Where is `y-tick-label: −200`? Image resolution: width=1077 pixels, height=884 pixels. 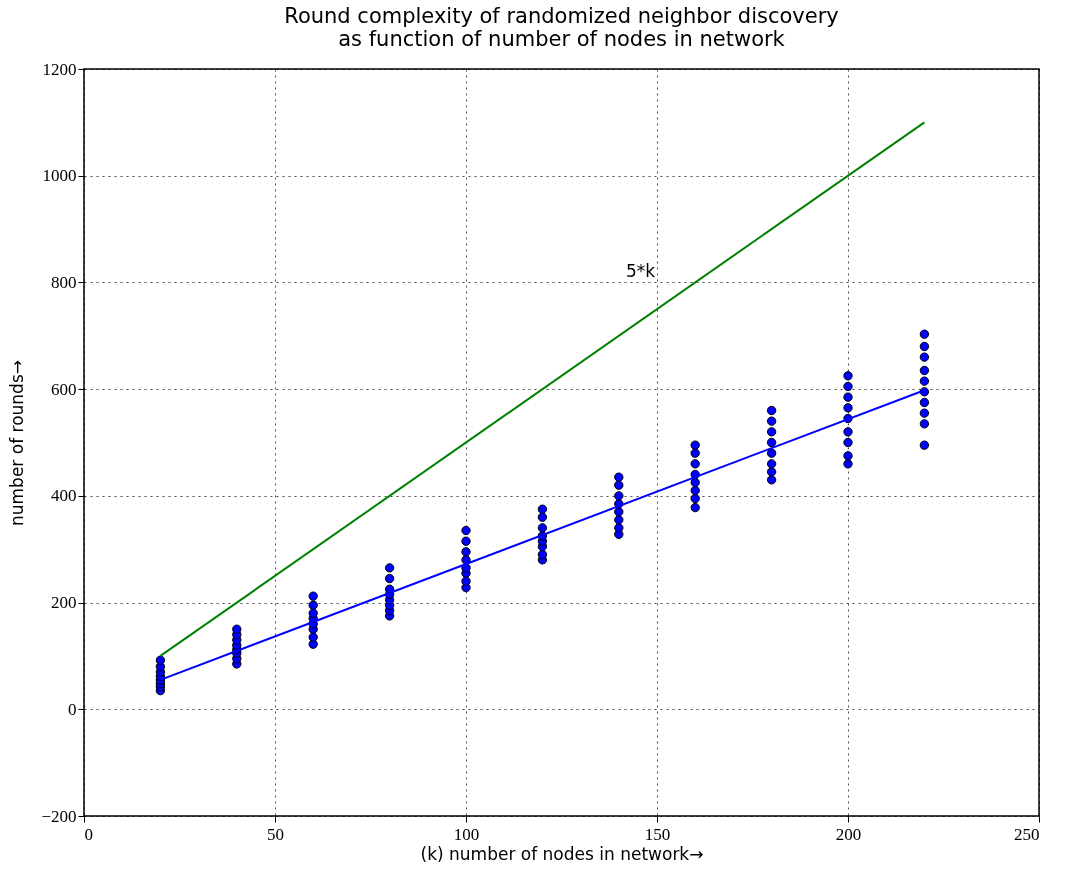 y-tick-label: −200 is located at coordinates (59, 816).